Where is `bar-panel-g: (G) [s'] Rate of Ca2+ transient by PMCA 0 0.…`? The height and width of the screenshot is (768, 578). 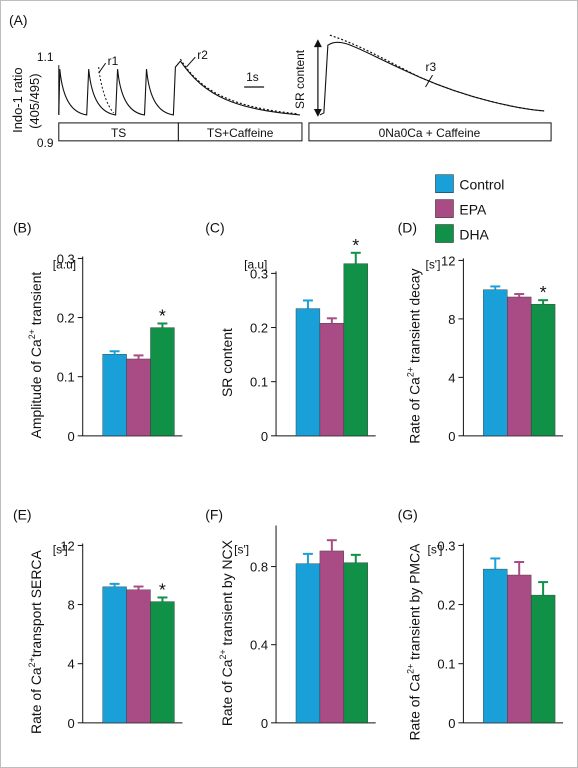 bar-panel-g: (G) [s'] Rate of Ca2+ transient by PMCA 0 0.… is located at coordinates (481, 624).